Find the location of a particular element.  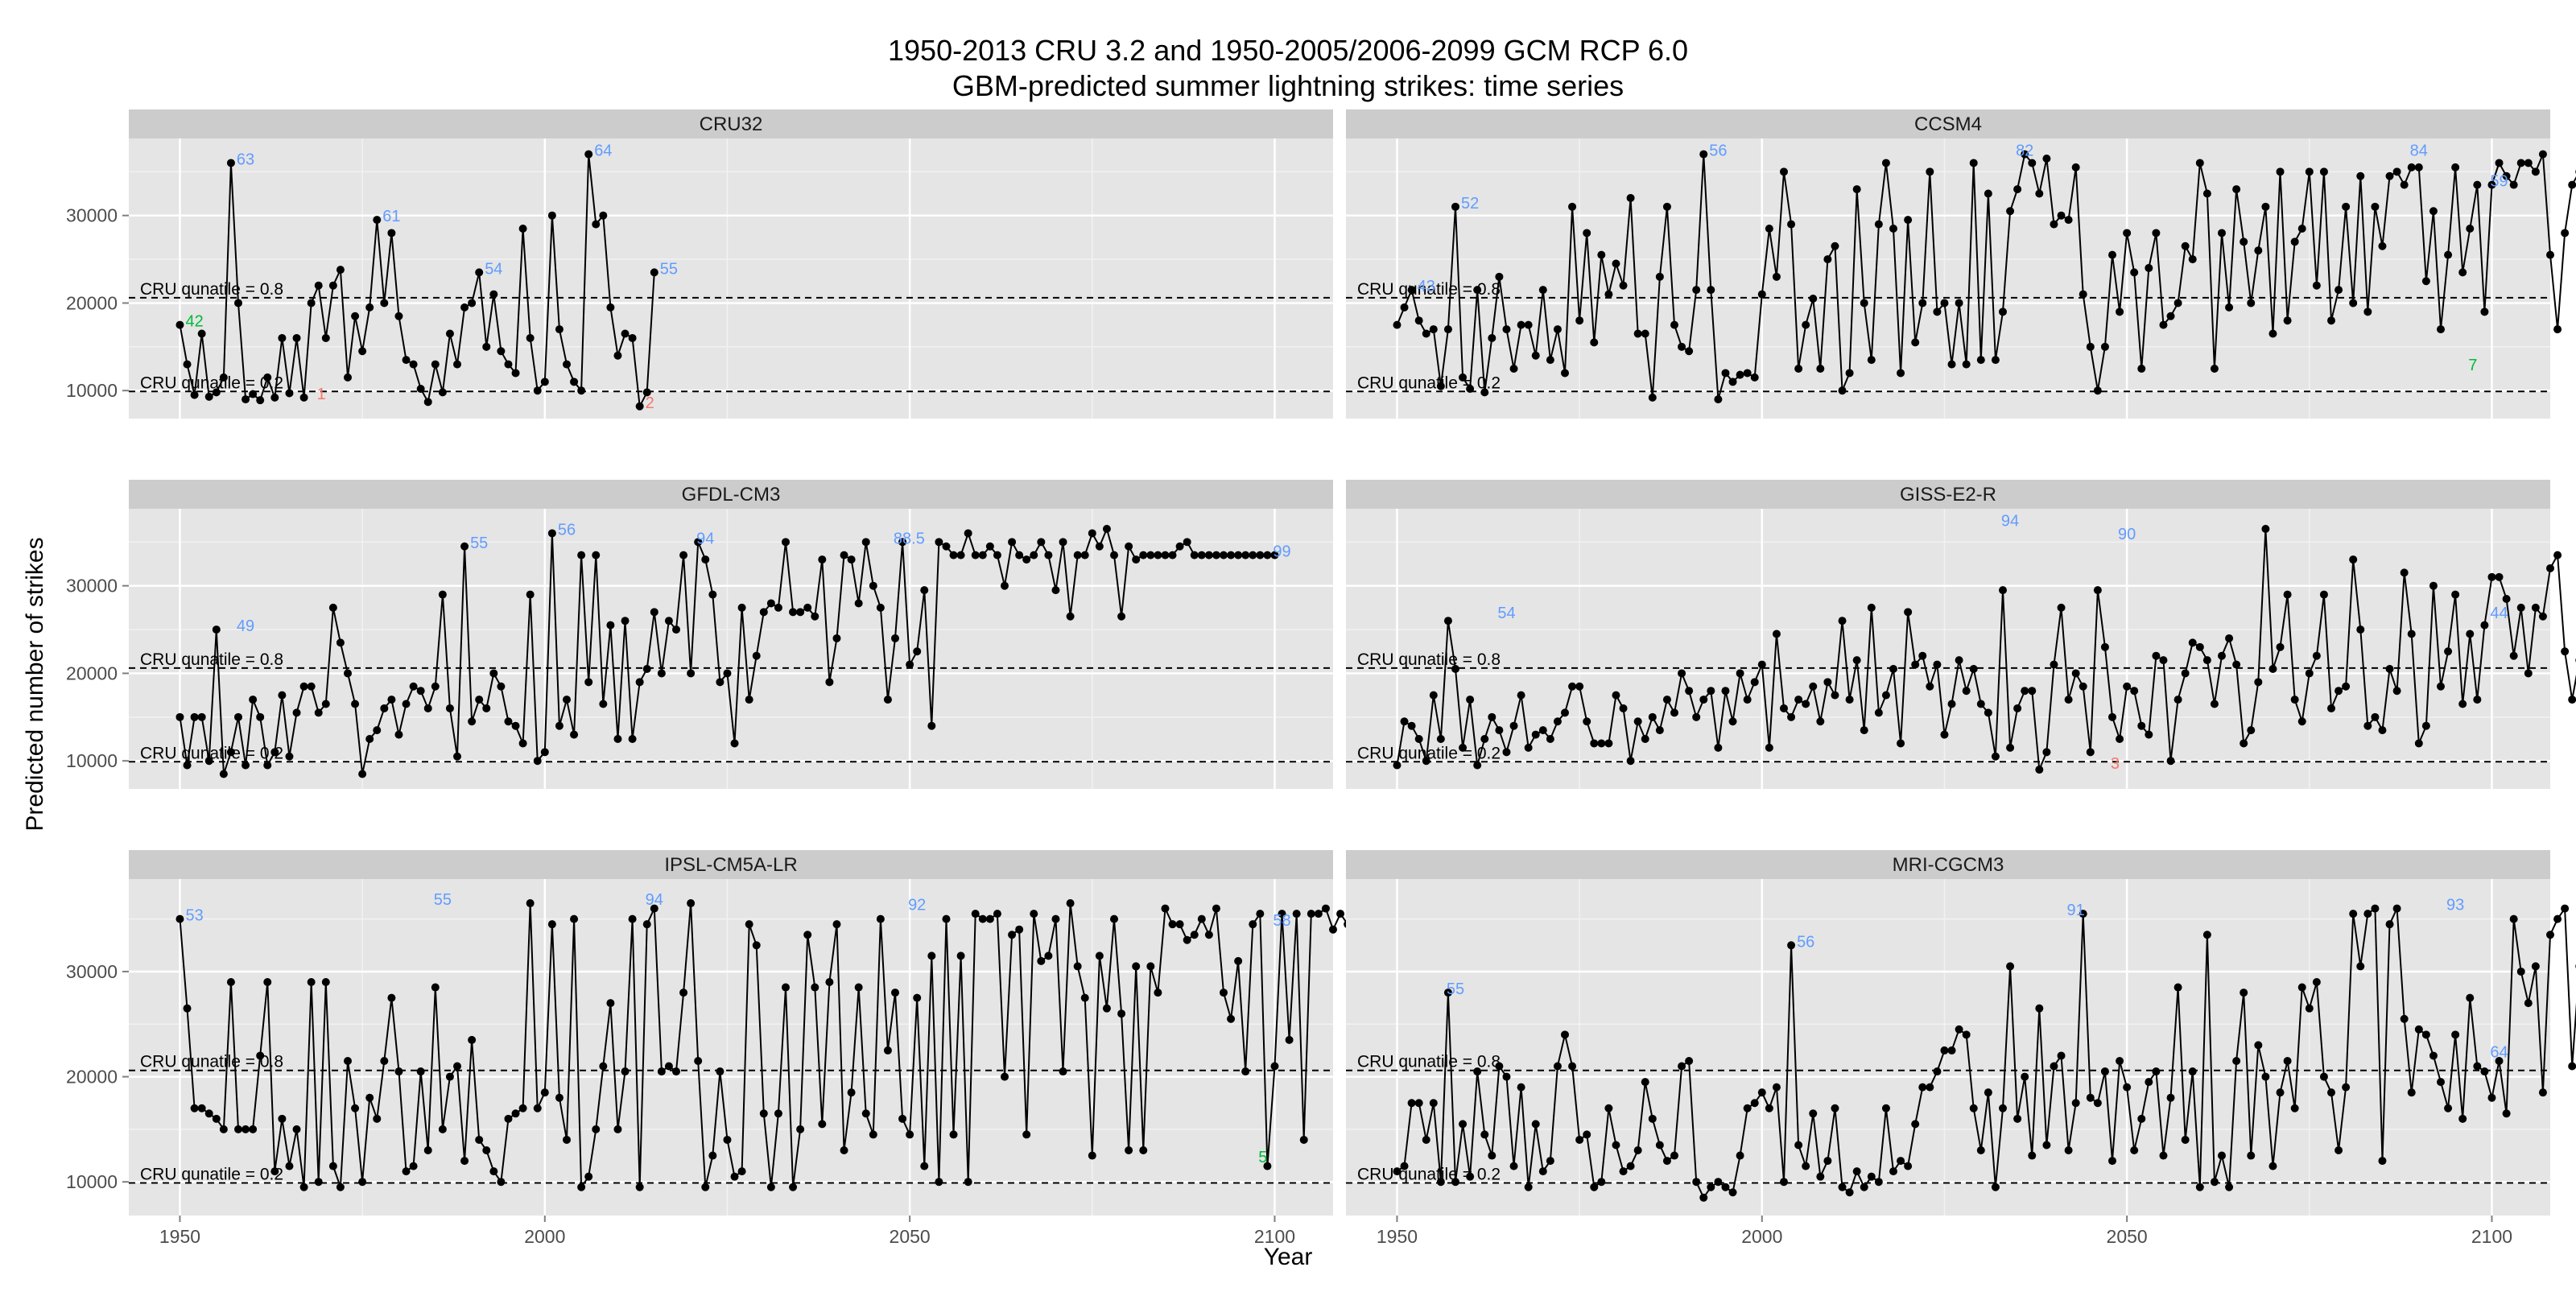

data-label: 7 is located at coordinates (2472, 365).